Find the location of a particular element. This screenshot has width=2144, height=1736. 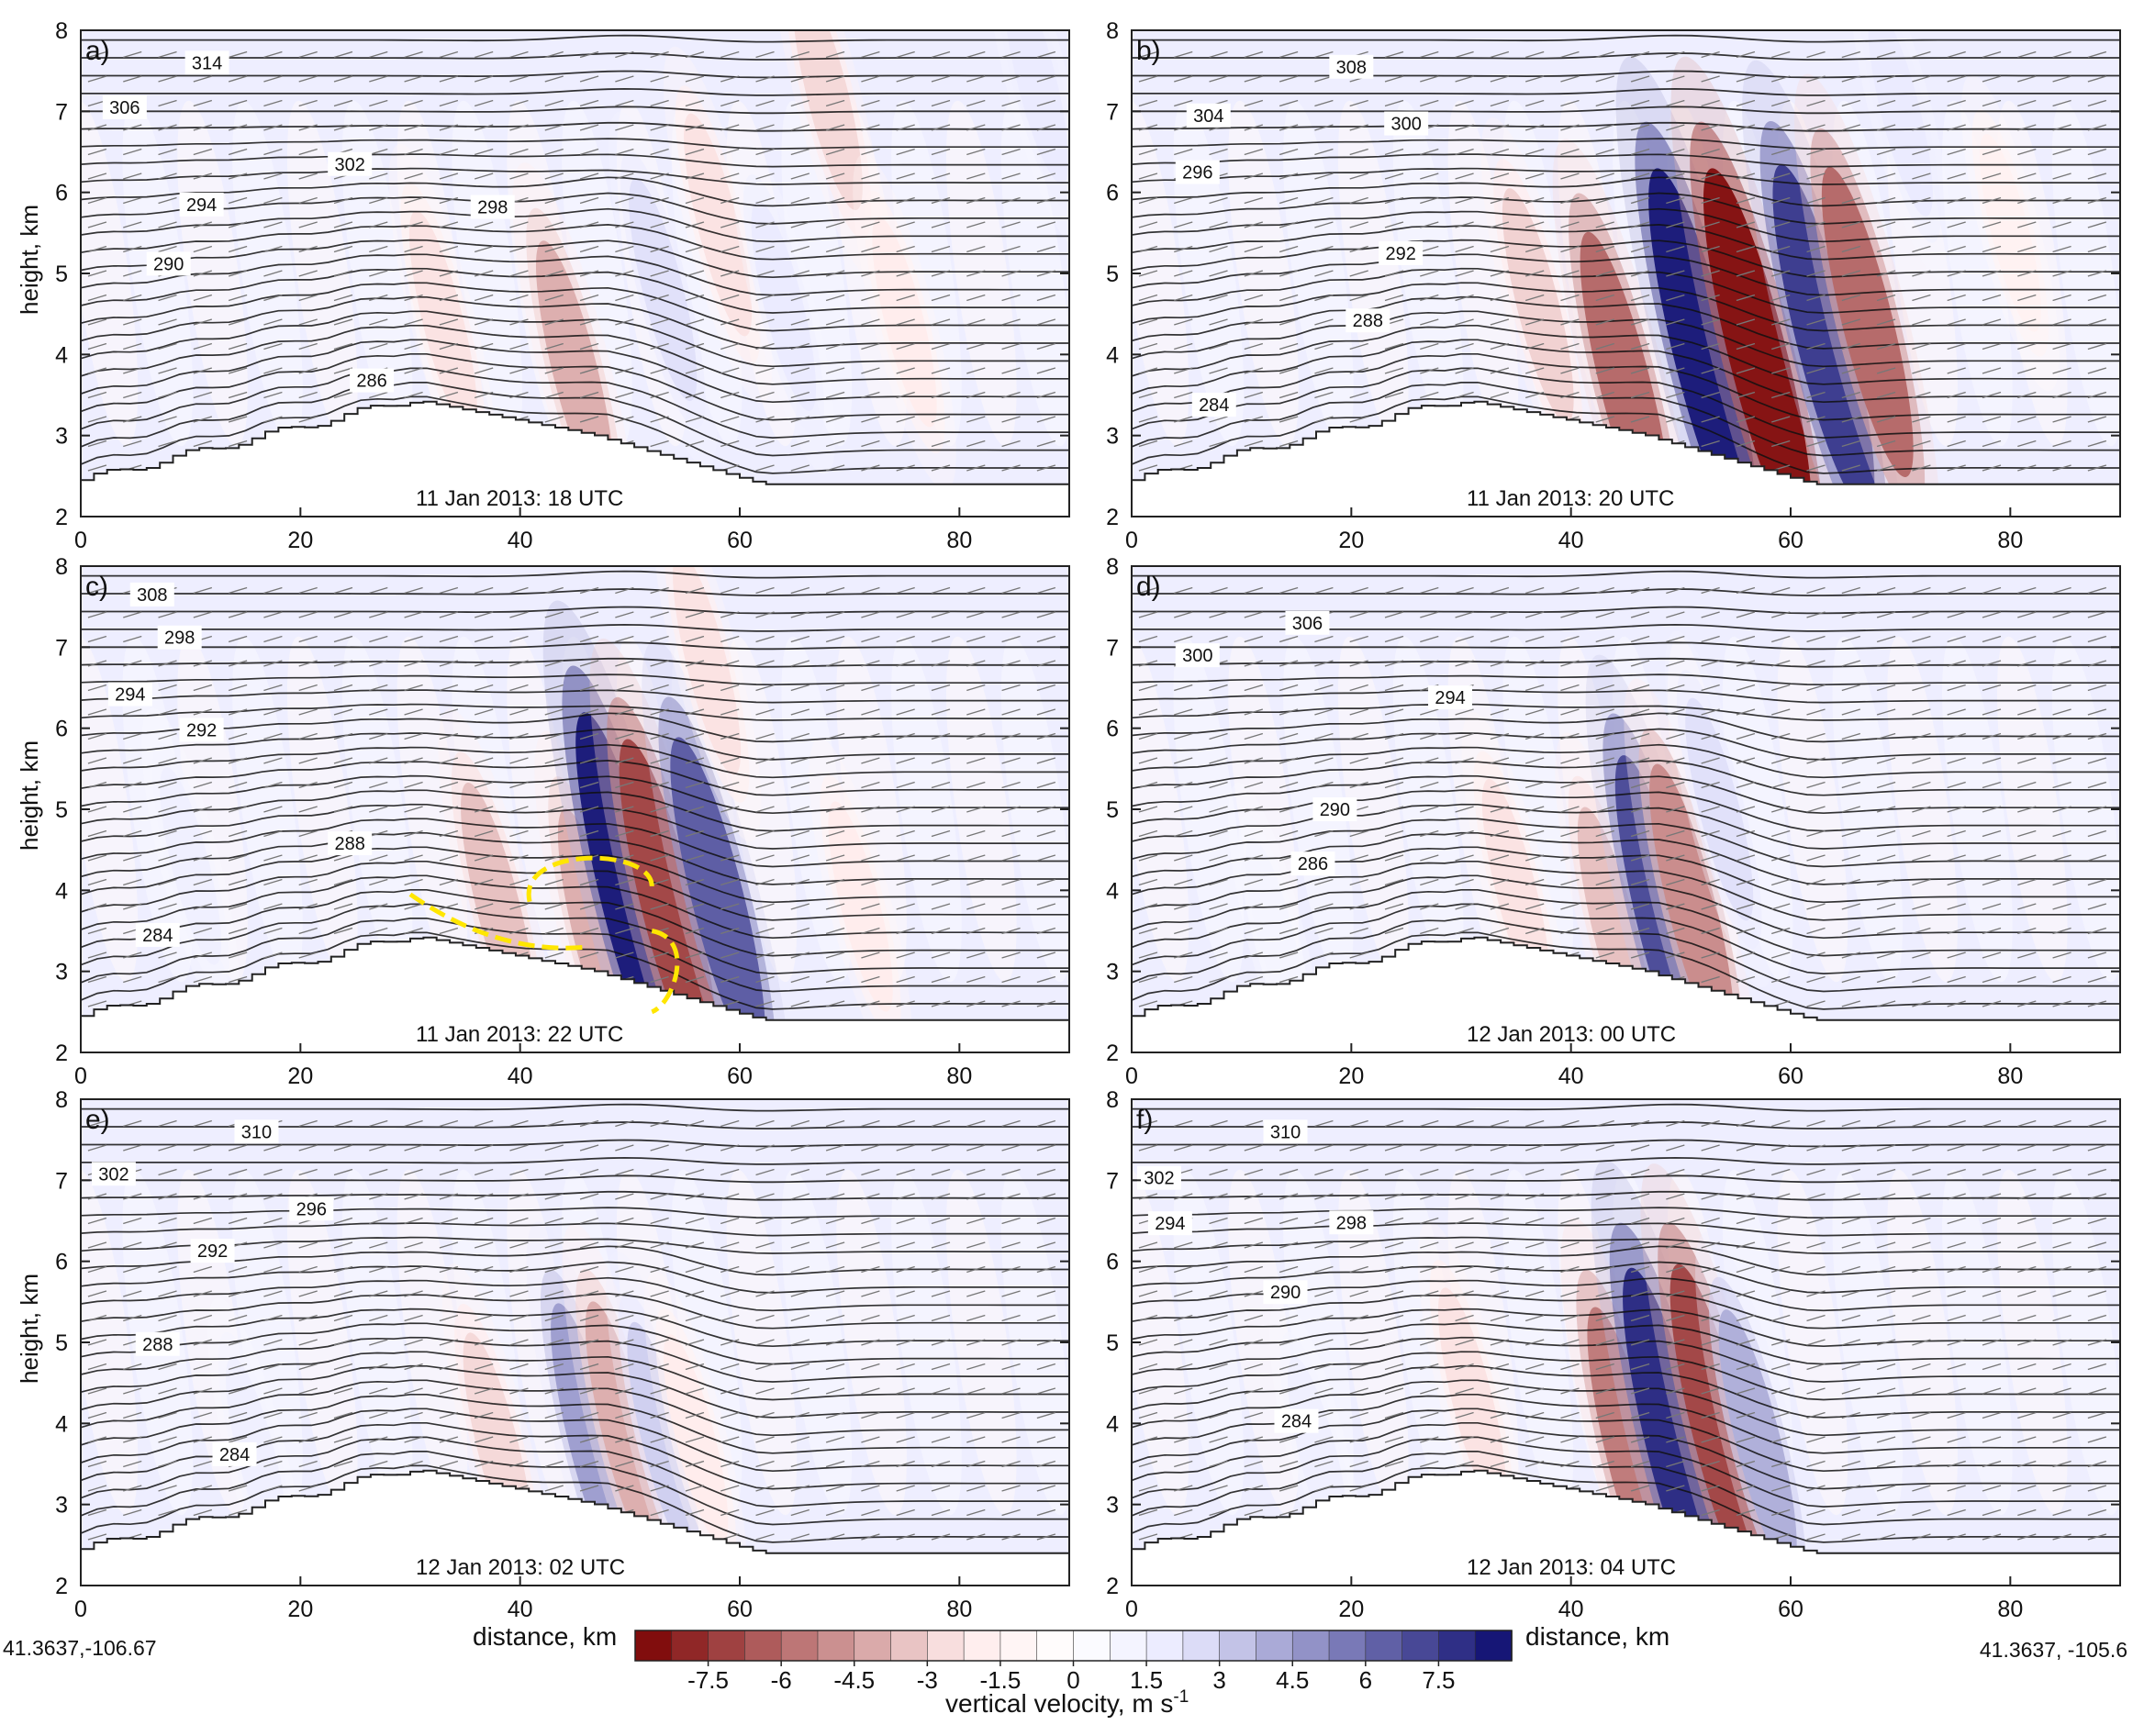

contour-label: 290 is located at coordinates (1335, 810).